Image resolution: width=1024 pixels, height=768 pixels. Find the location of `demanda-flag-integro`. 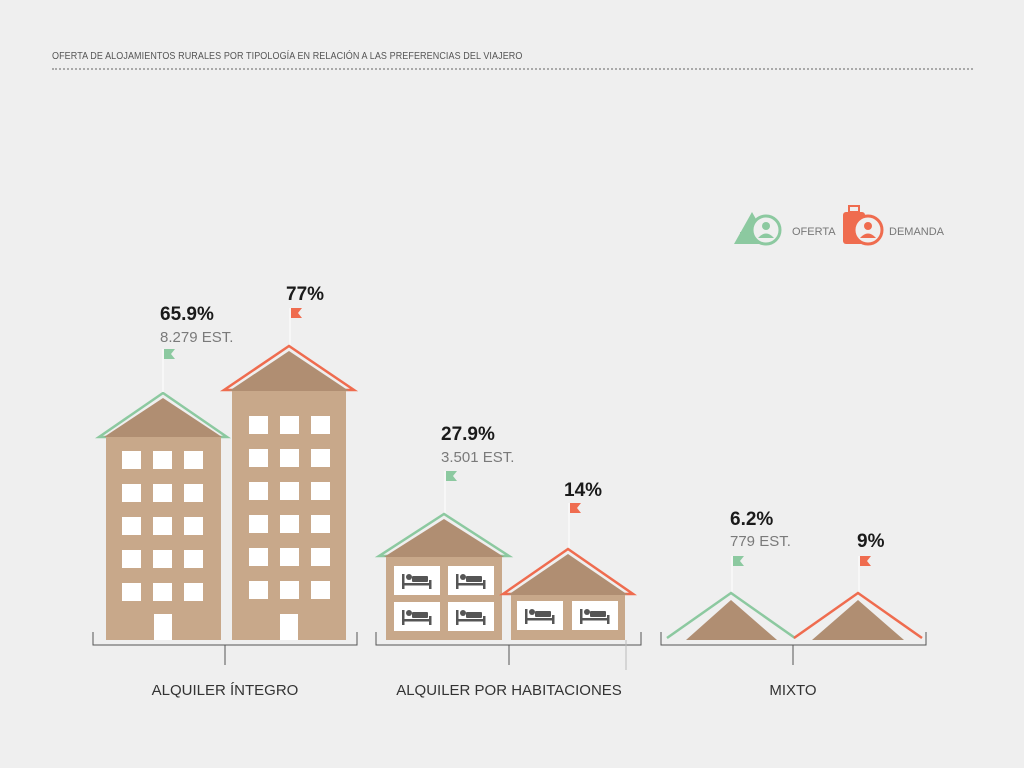

demanda-flag-integro is located at coordinates (295, 326).